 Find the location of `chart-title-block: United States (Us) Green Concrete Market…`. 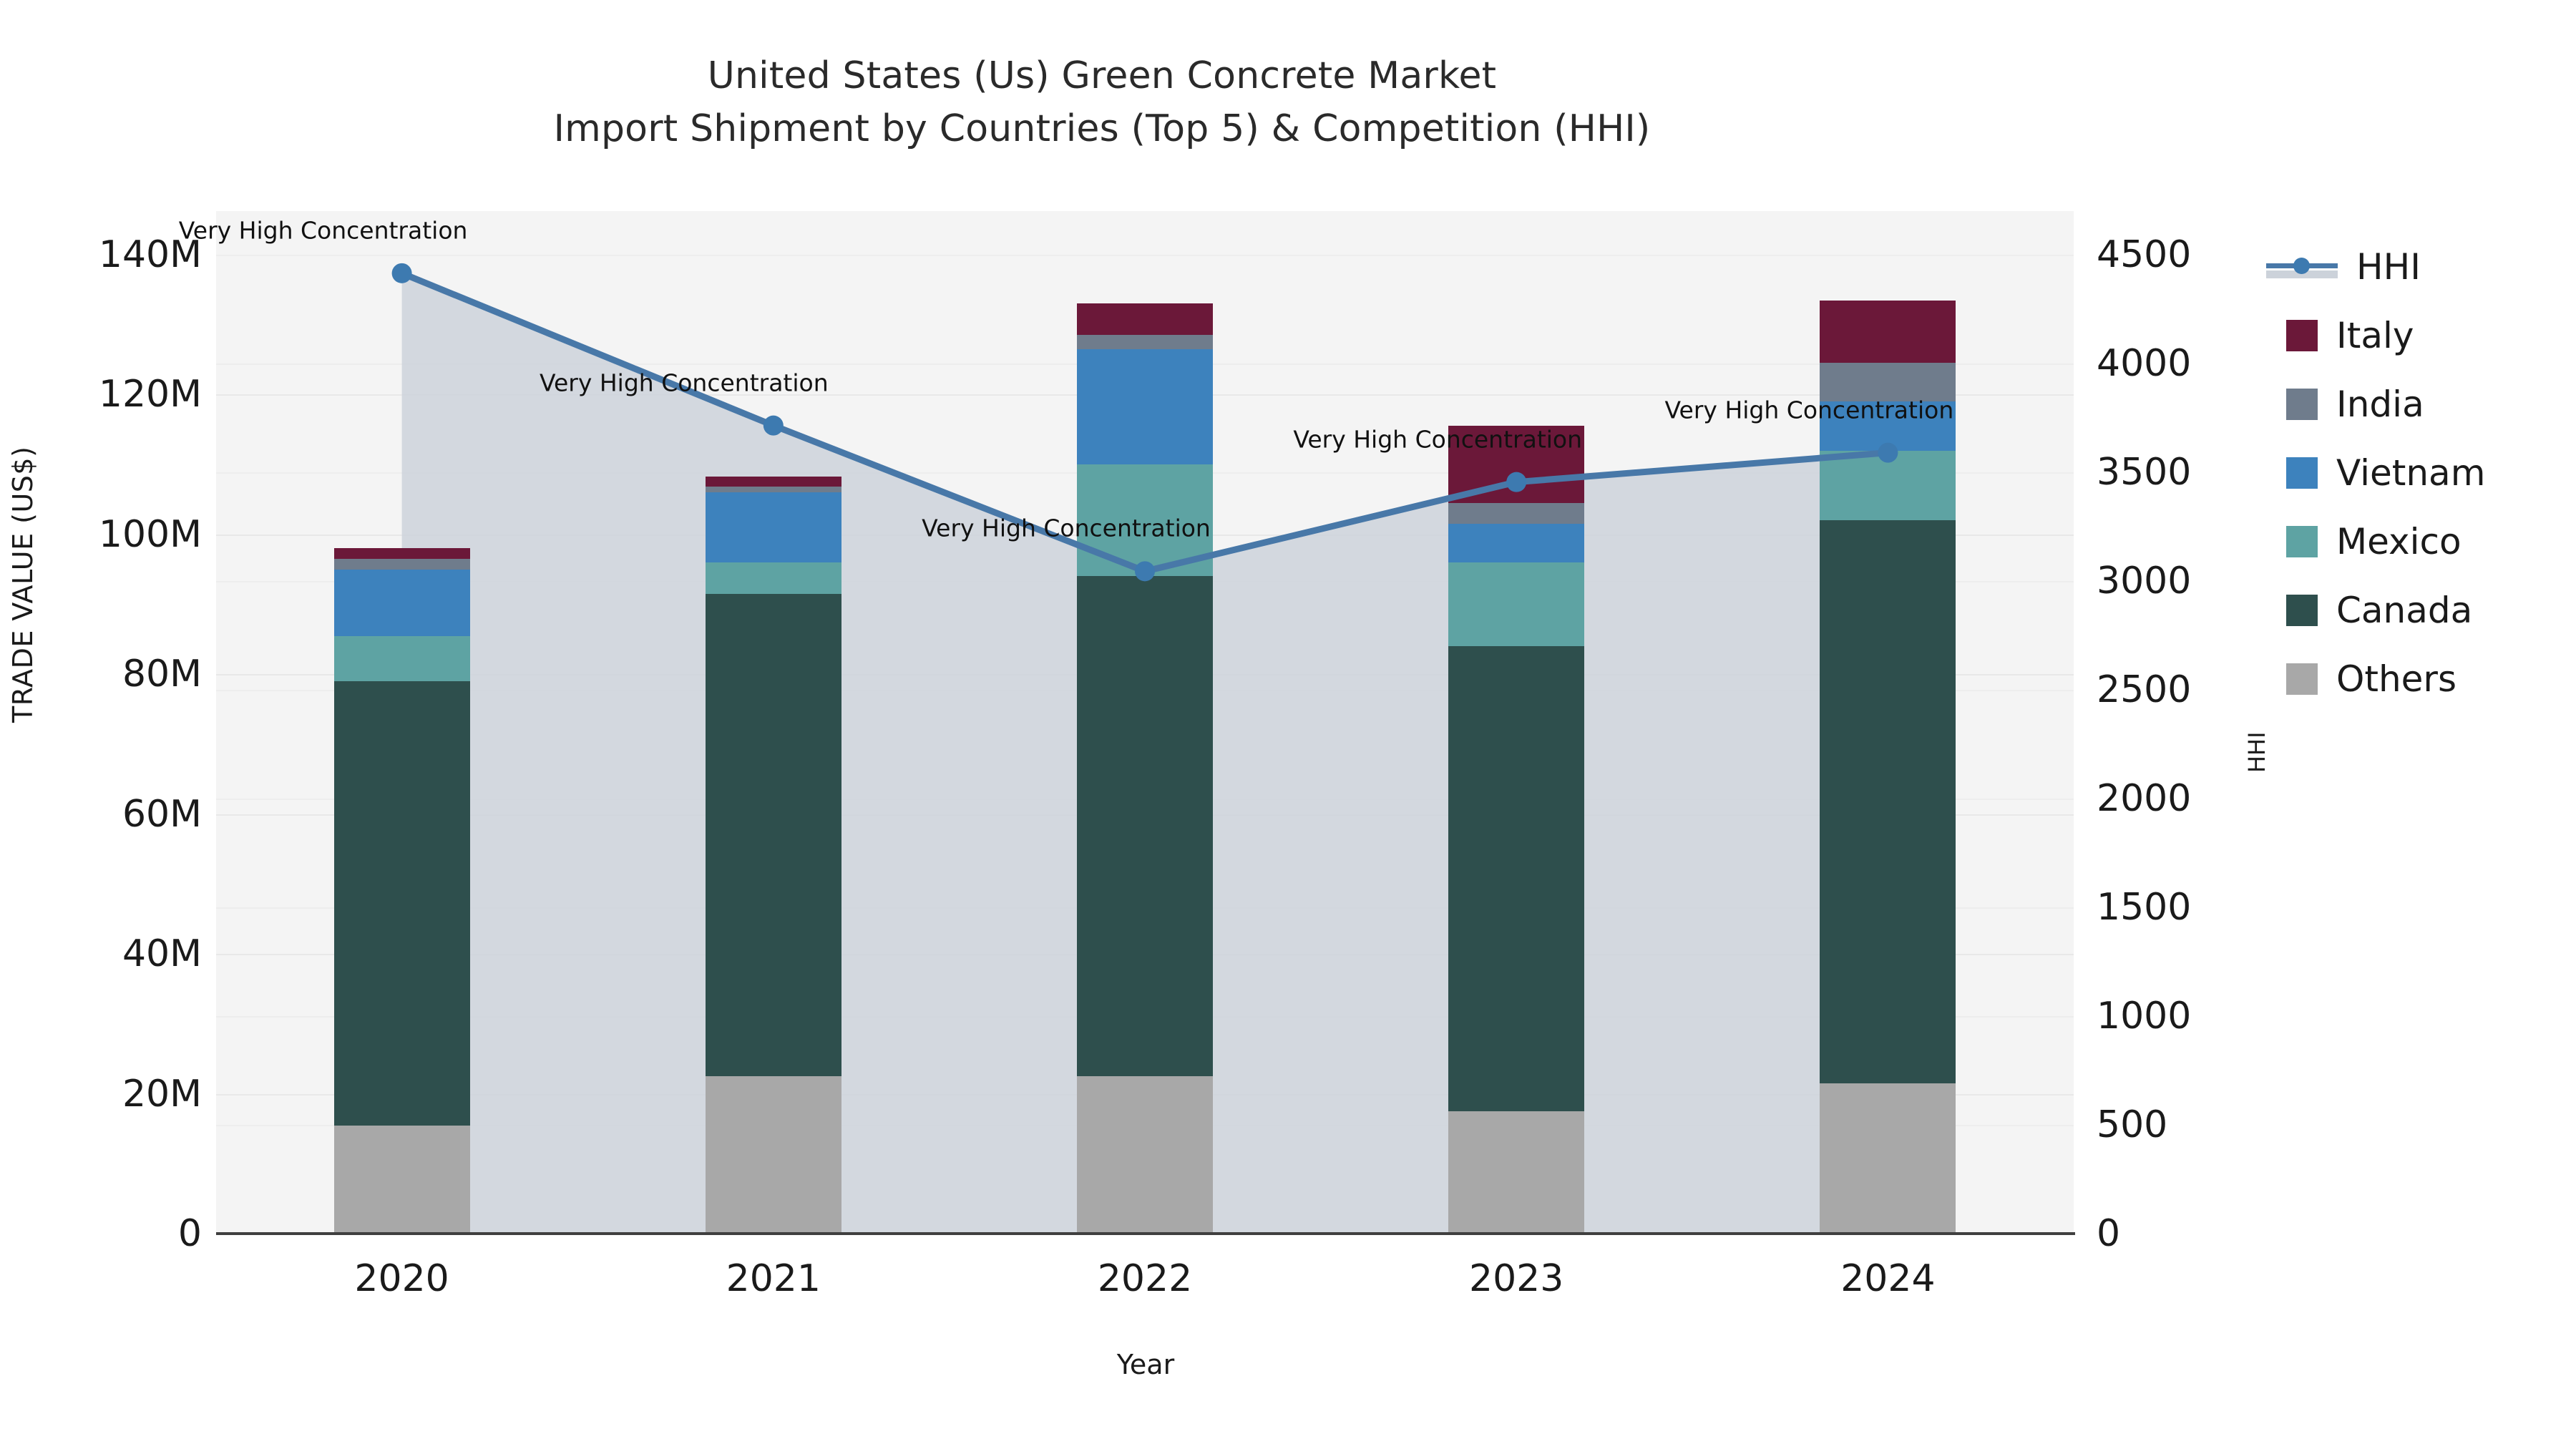

chart-title-block: United States (Us) Green Concrete Market… is located at coordinates (1102, 103).